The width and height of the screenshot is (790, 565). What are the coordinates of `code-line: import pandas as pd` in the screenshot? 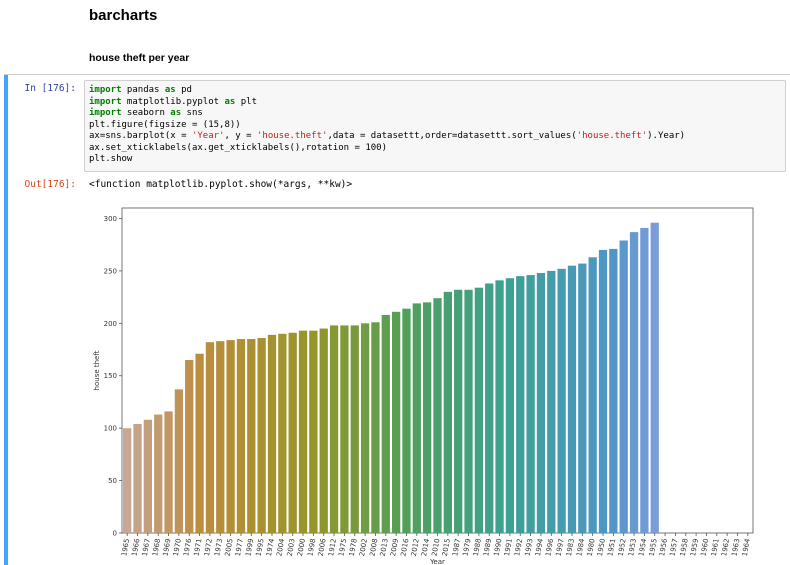 It's located at (140, 90).